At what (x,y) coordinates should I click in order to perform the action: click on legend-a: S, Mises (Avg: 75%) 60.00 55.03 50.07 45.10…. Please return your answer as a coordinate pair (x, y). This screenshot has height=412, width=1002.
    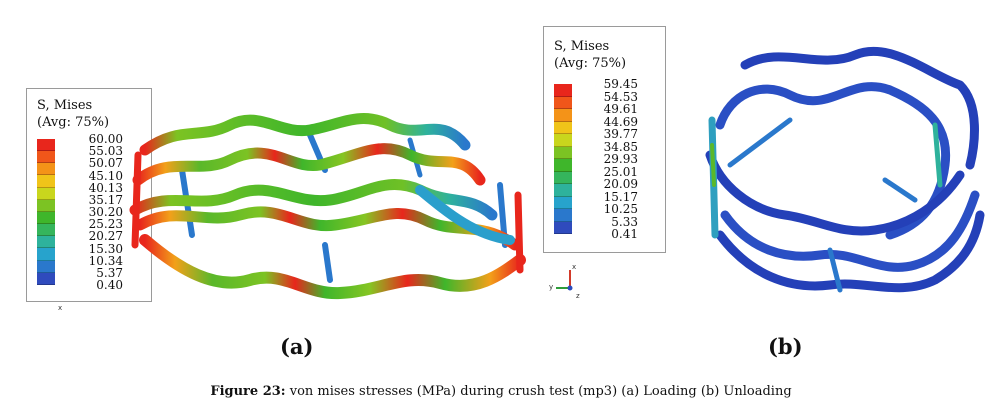
    Looking at the image, I should click on (89, 195).